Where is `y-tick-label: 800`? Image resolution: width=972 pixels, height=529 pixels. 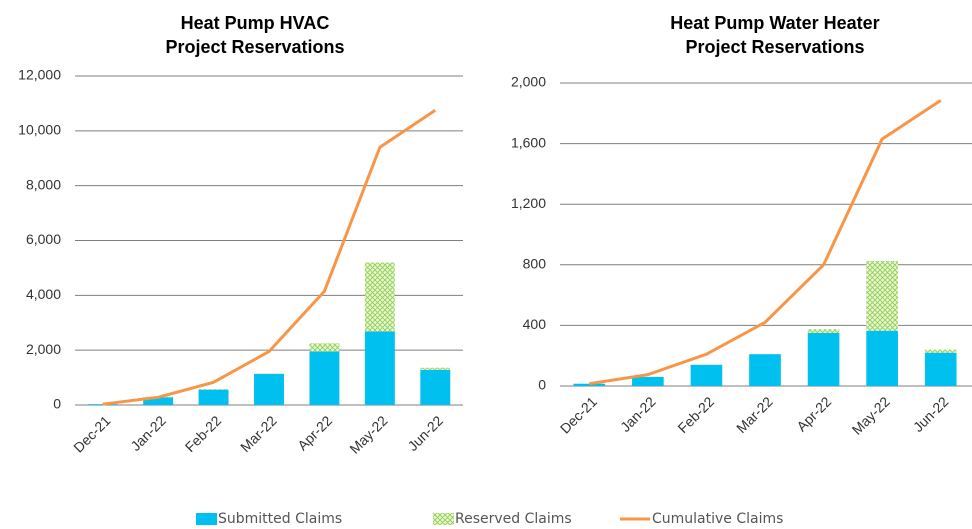
y-tick-label: 800 is located at coordinates (535, 264).